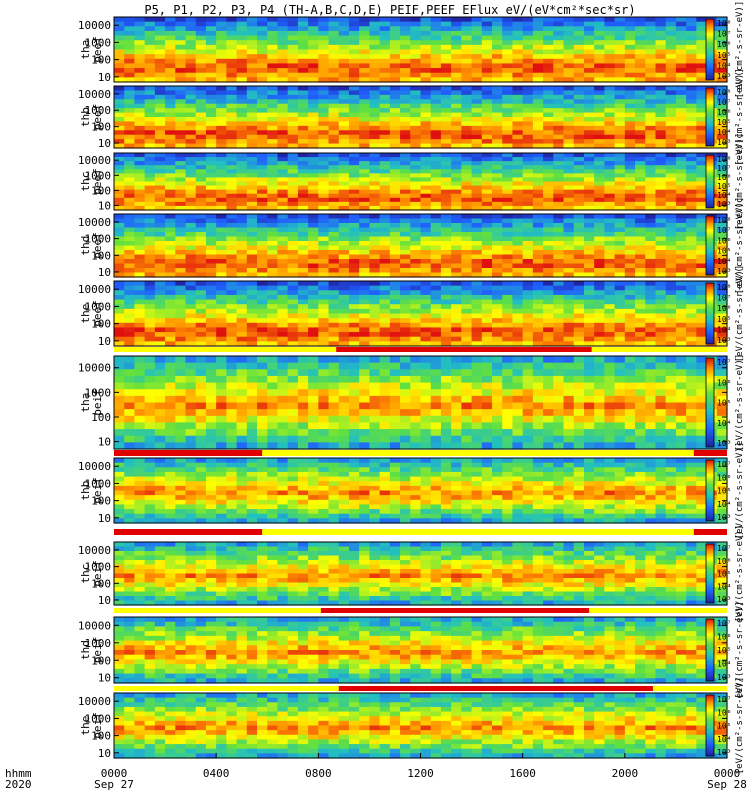 The image size is (750, 800). What do you see at coordinates (18, 773) in the screenshot?
I see `time-label: hhmm` at bounding box center [18, 773].